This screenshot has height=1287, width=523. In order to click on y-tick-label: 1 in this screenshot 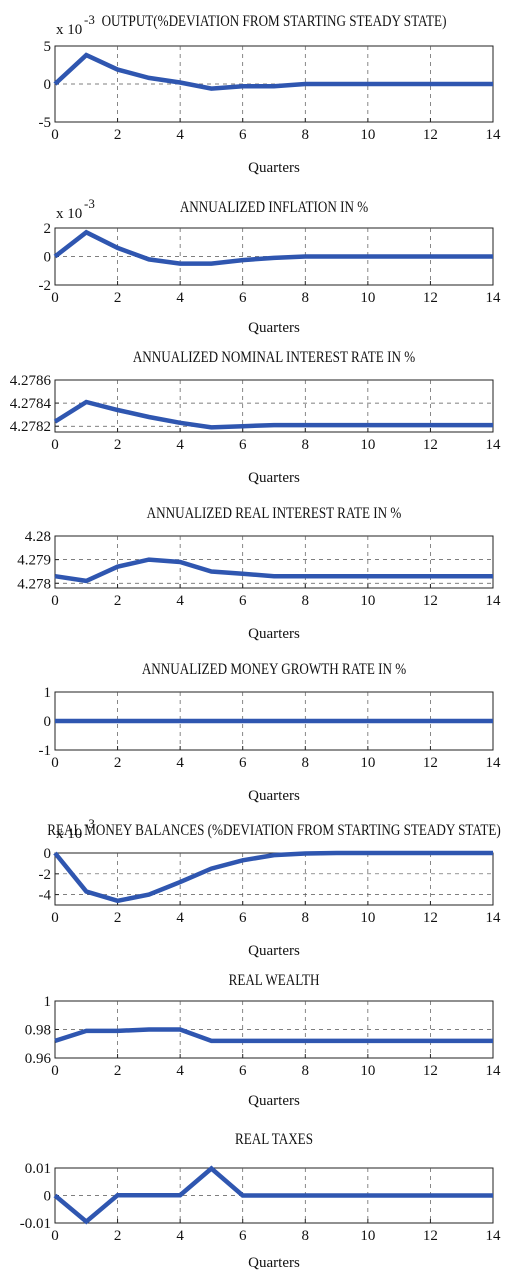, I will do `click(48, 693)`.